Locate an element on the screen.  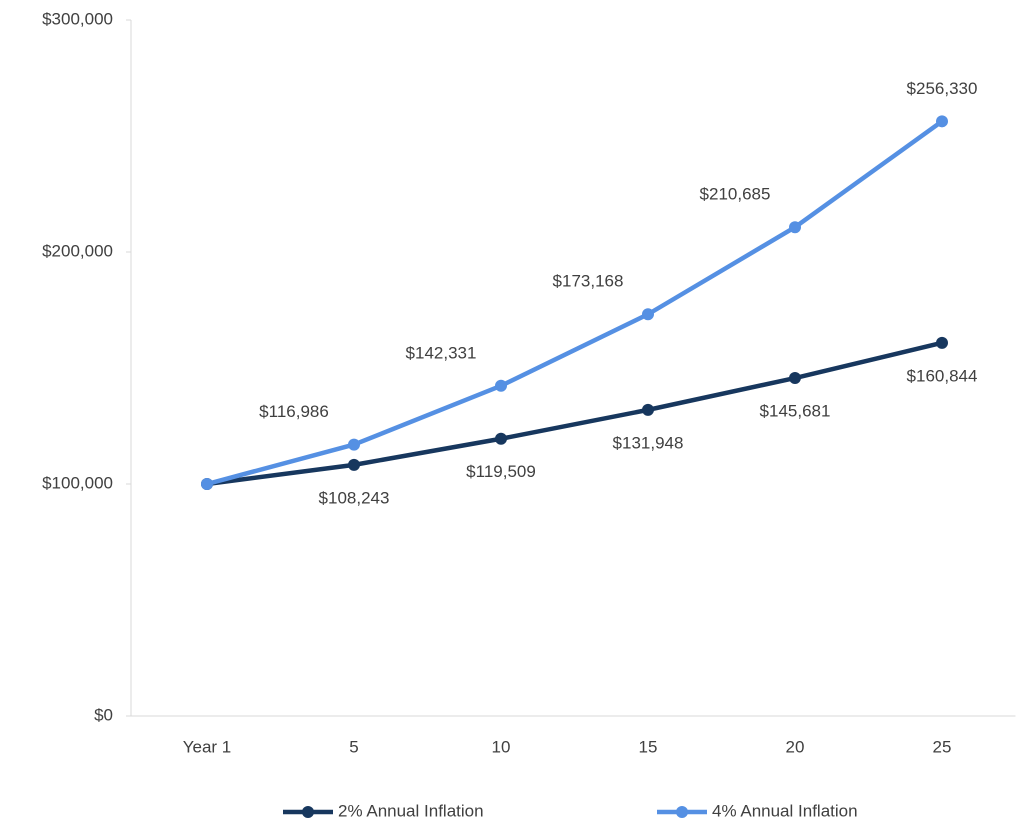
x-tick-label: 25 is located at coordinates (942, 746).